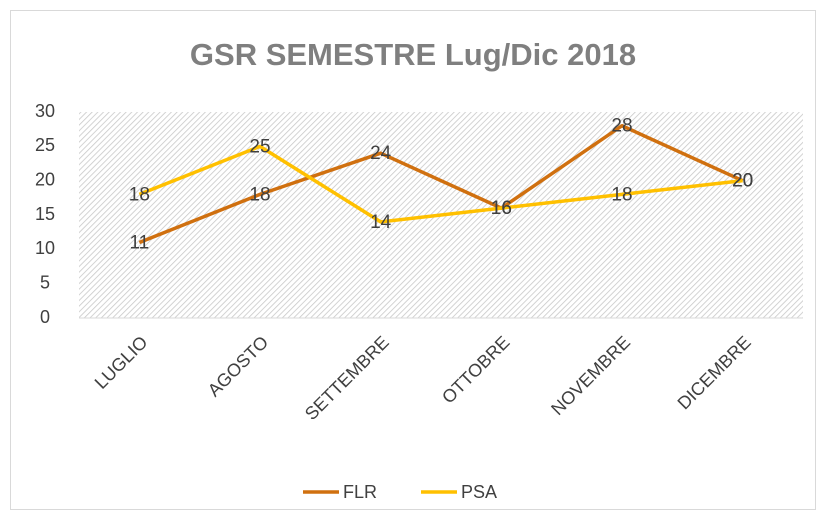  Describe the element at coordinates (621, 126) in the screenshot. I see `data-label: 28` at that location.